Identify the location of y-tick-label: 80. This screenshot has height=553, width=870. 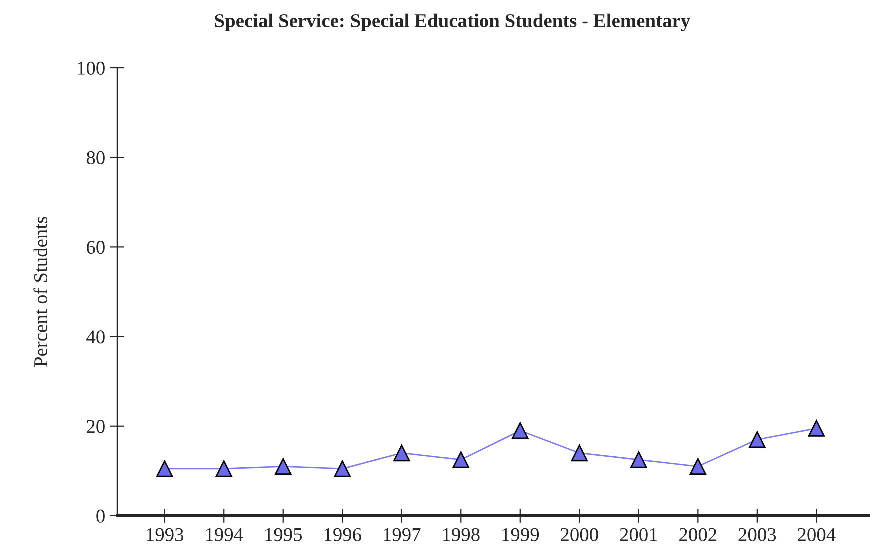
(95, 158).